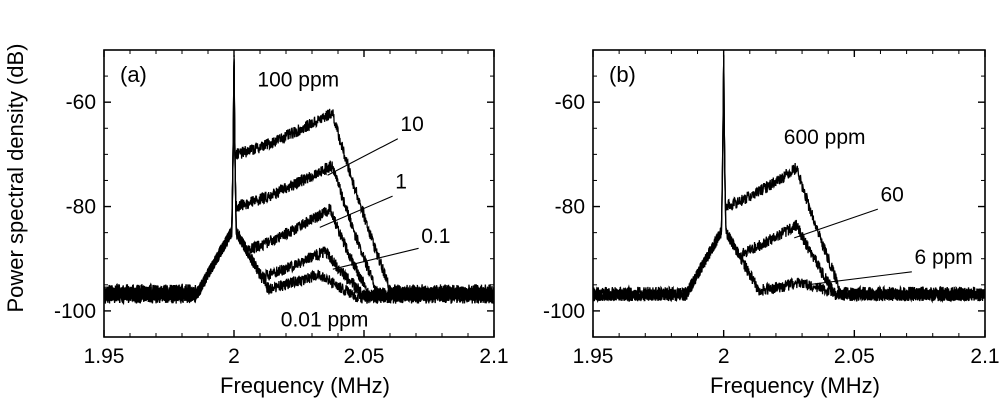 This screenshot has height=404, width=1000. I want to click on annotation-label: 0.1, so click(435, 236).